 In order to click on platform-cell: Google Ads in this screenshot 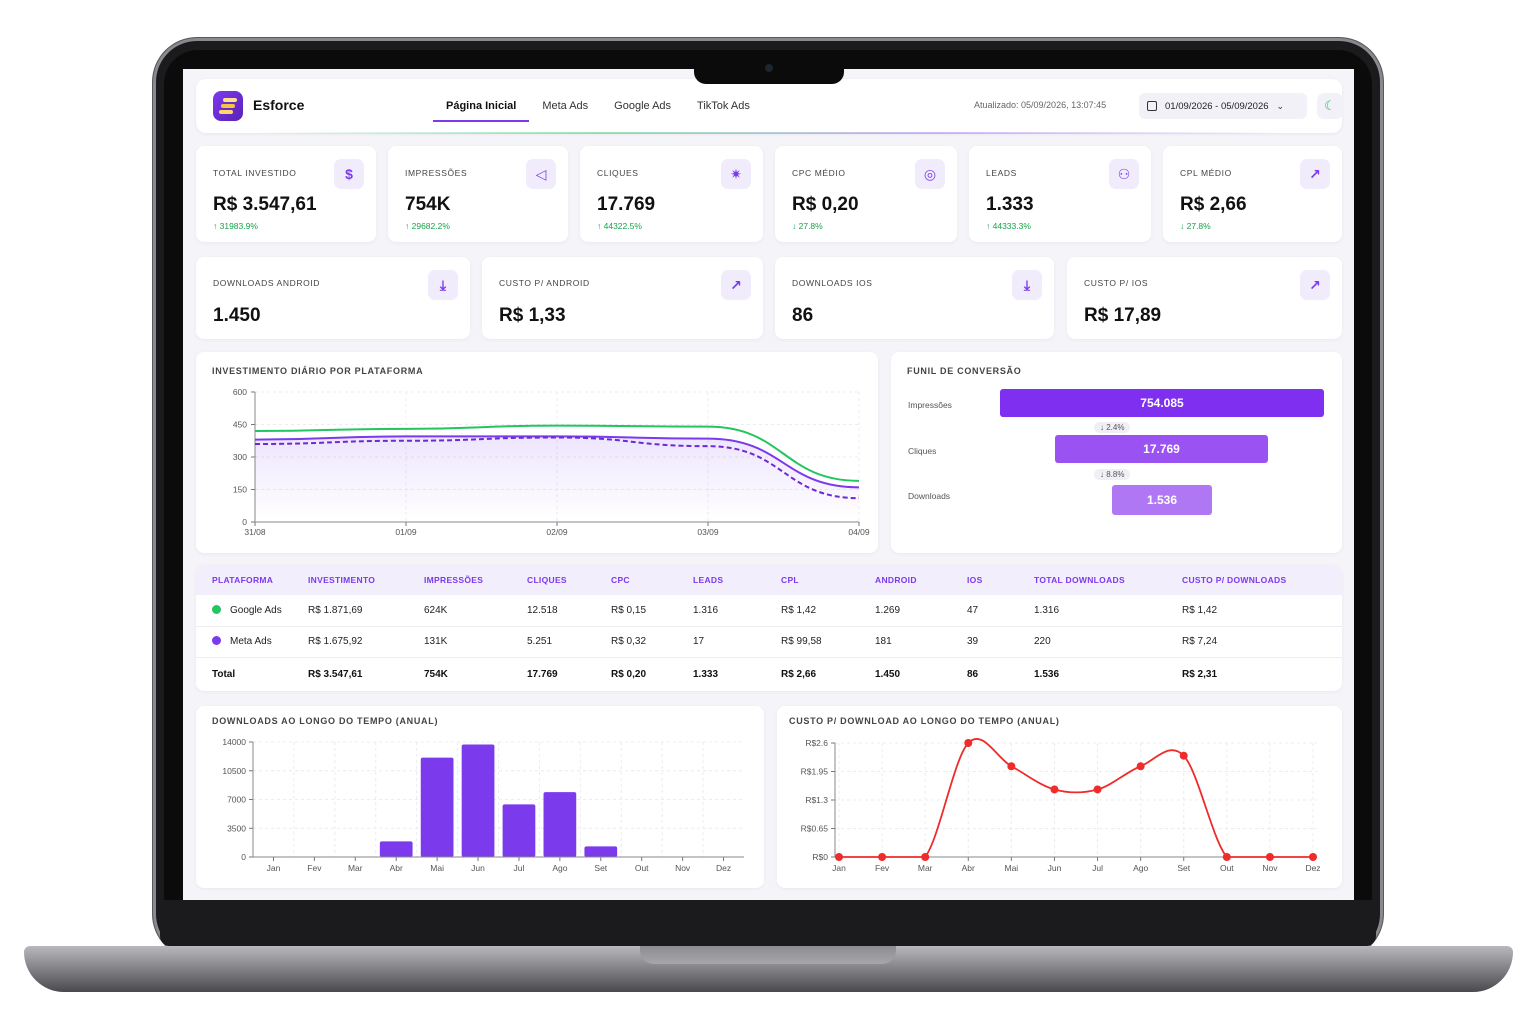, I will do `click(252, 611)`.